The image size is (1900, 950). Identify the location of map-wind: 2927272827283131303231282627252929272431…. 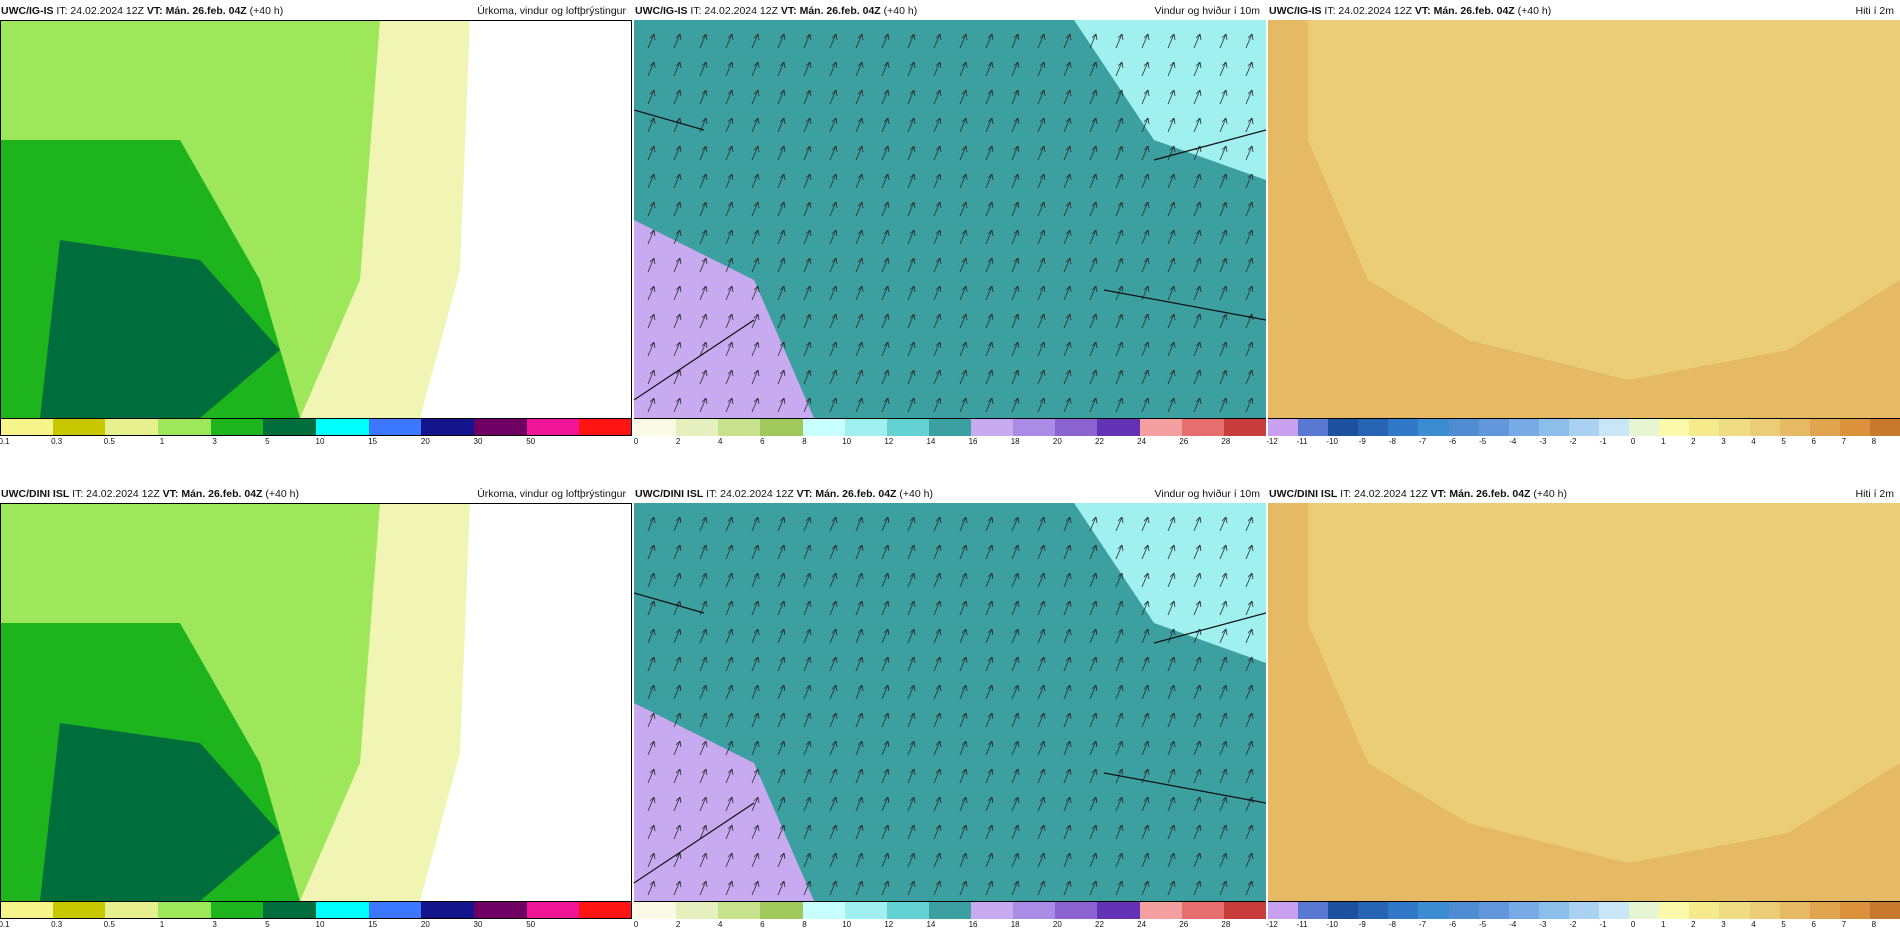
(950, 702).